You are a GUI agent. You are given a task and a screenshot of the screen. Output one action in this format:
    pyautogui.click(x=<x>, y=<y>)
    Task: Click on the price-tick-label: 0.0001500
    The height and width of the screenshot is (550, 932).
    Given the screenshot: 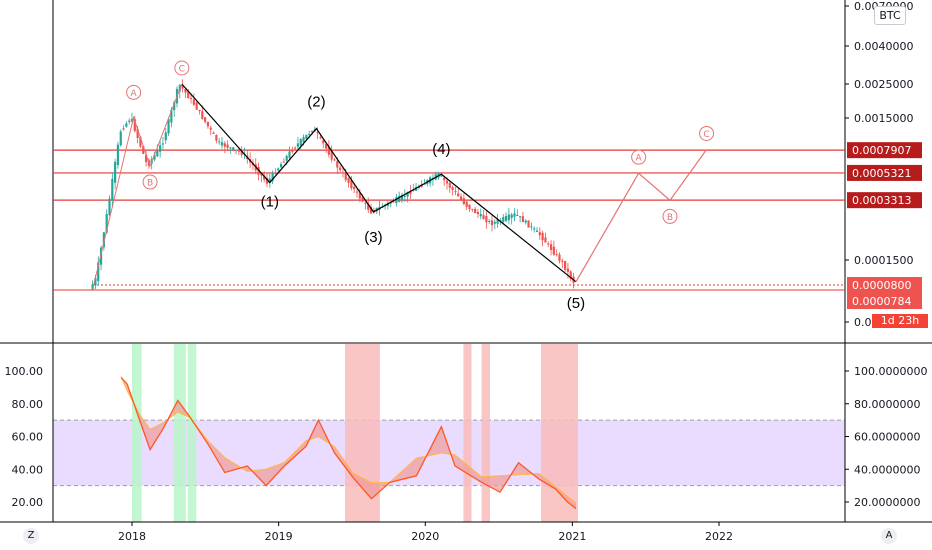 What is the action you would take?
    pyautogui.click(x=884, y=260)
    